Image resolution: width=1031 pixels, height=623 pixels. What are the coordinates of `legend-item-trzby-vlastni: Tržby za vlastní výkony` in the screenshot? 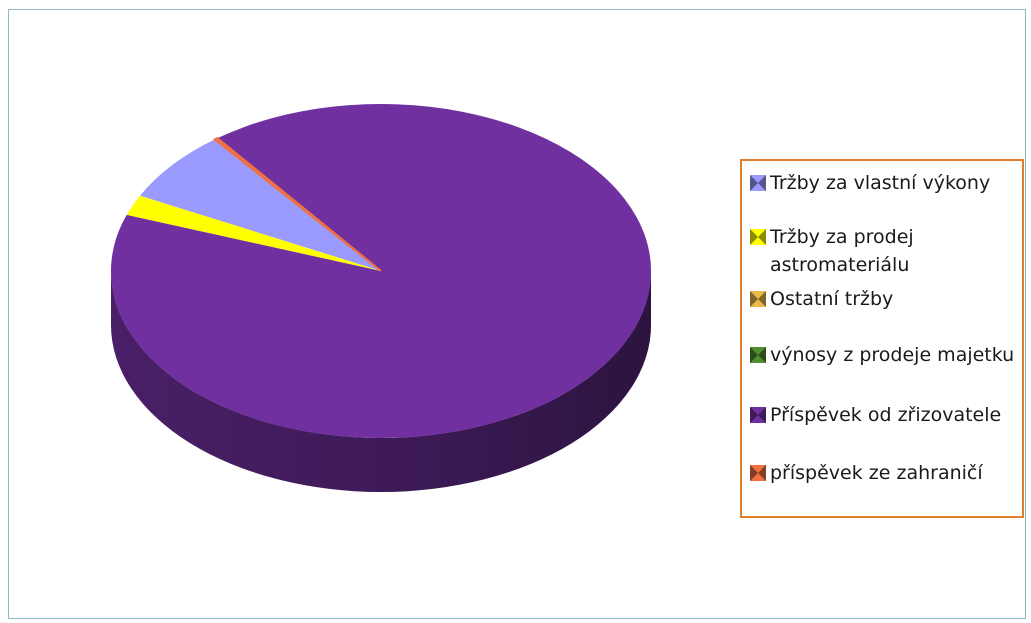 It's located at (887, 183).